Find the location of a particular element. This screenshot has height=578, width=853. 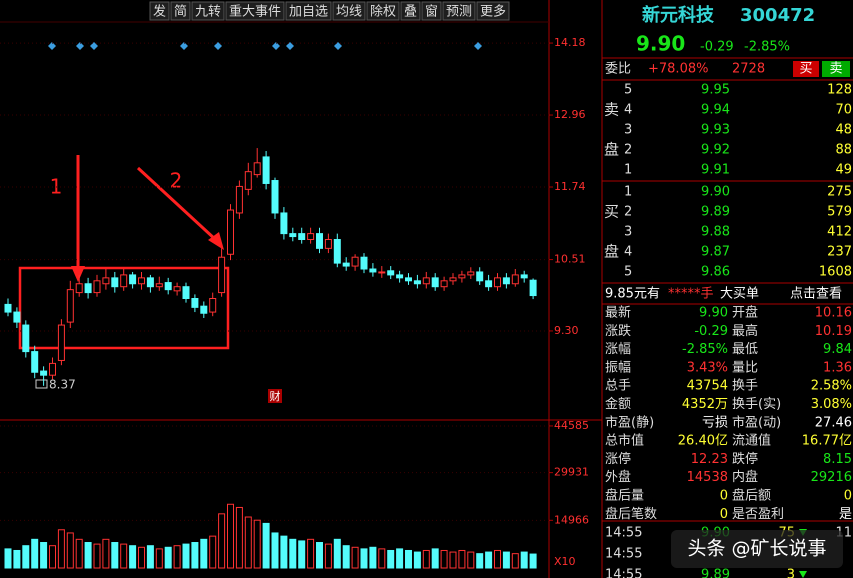

arrow-head is located at coordinates (78, 274).